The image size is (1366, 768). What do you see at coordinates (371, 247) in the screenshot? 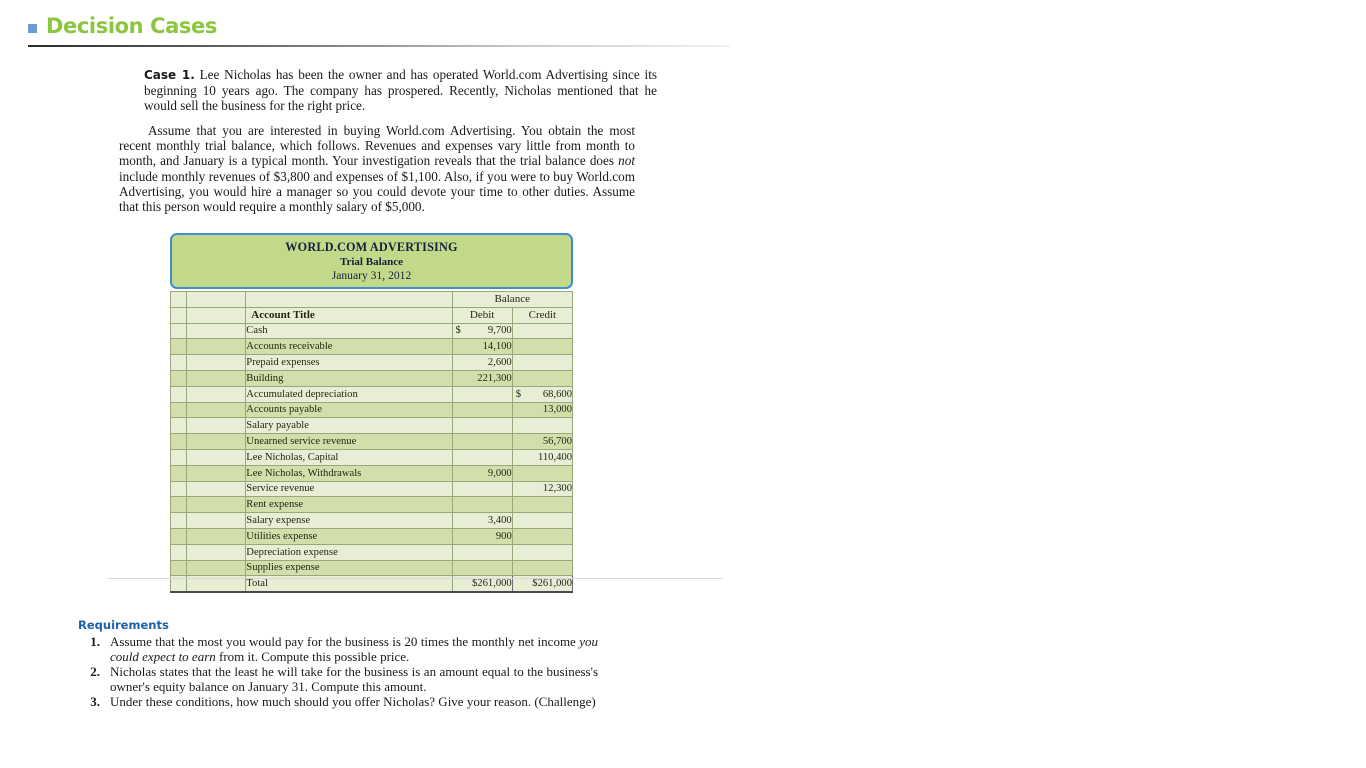
I see `trial-balance-company: WORLD.COM ADVERTISING` at bounding box center [371, 247].